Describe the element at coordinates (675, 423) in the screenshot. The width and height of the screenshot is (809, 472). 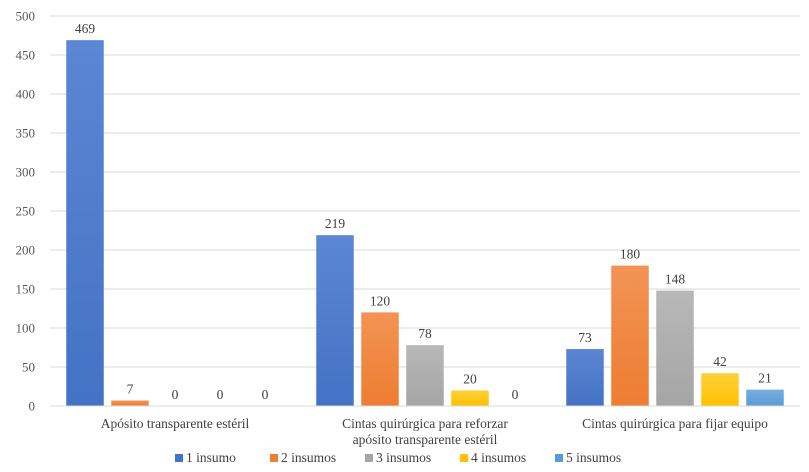
I see `x-category-label: Cintas quirúrgica para fijar equipo` at that location.